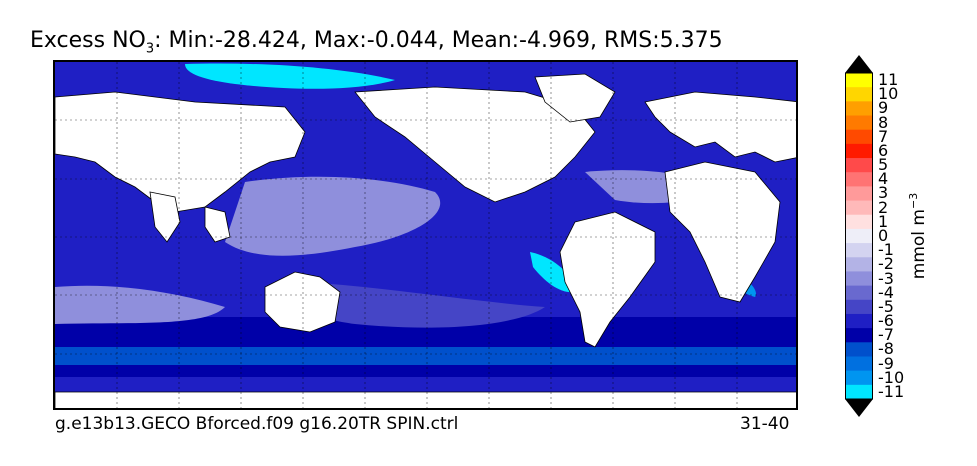 This screenshot has width=977, height=466. I want to click on colorbar-extend-min, so click(859, 408).